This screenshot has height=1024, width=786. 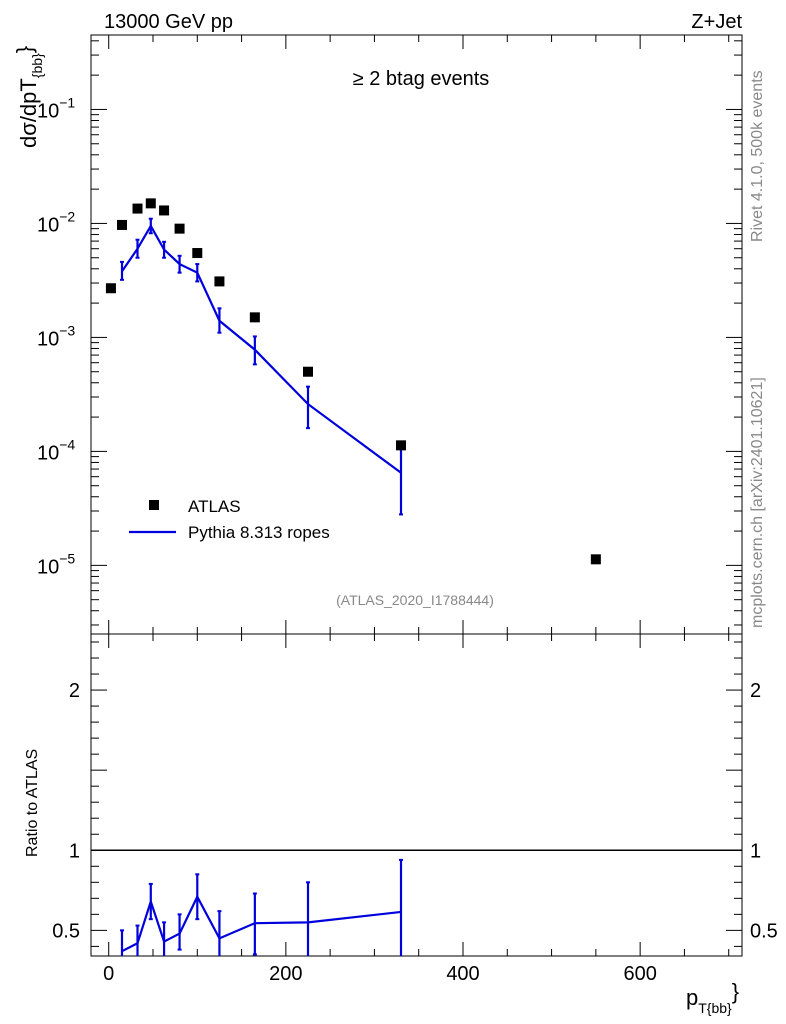 What do you see at coordinates (28, 97) in the screenshot?
I see `main-ylabel: dσ/dpT{bb}}` at bounding box center [28, 97].